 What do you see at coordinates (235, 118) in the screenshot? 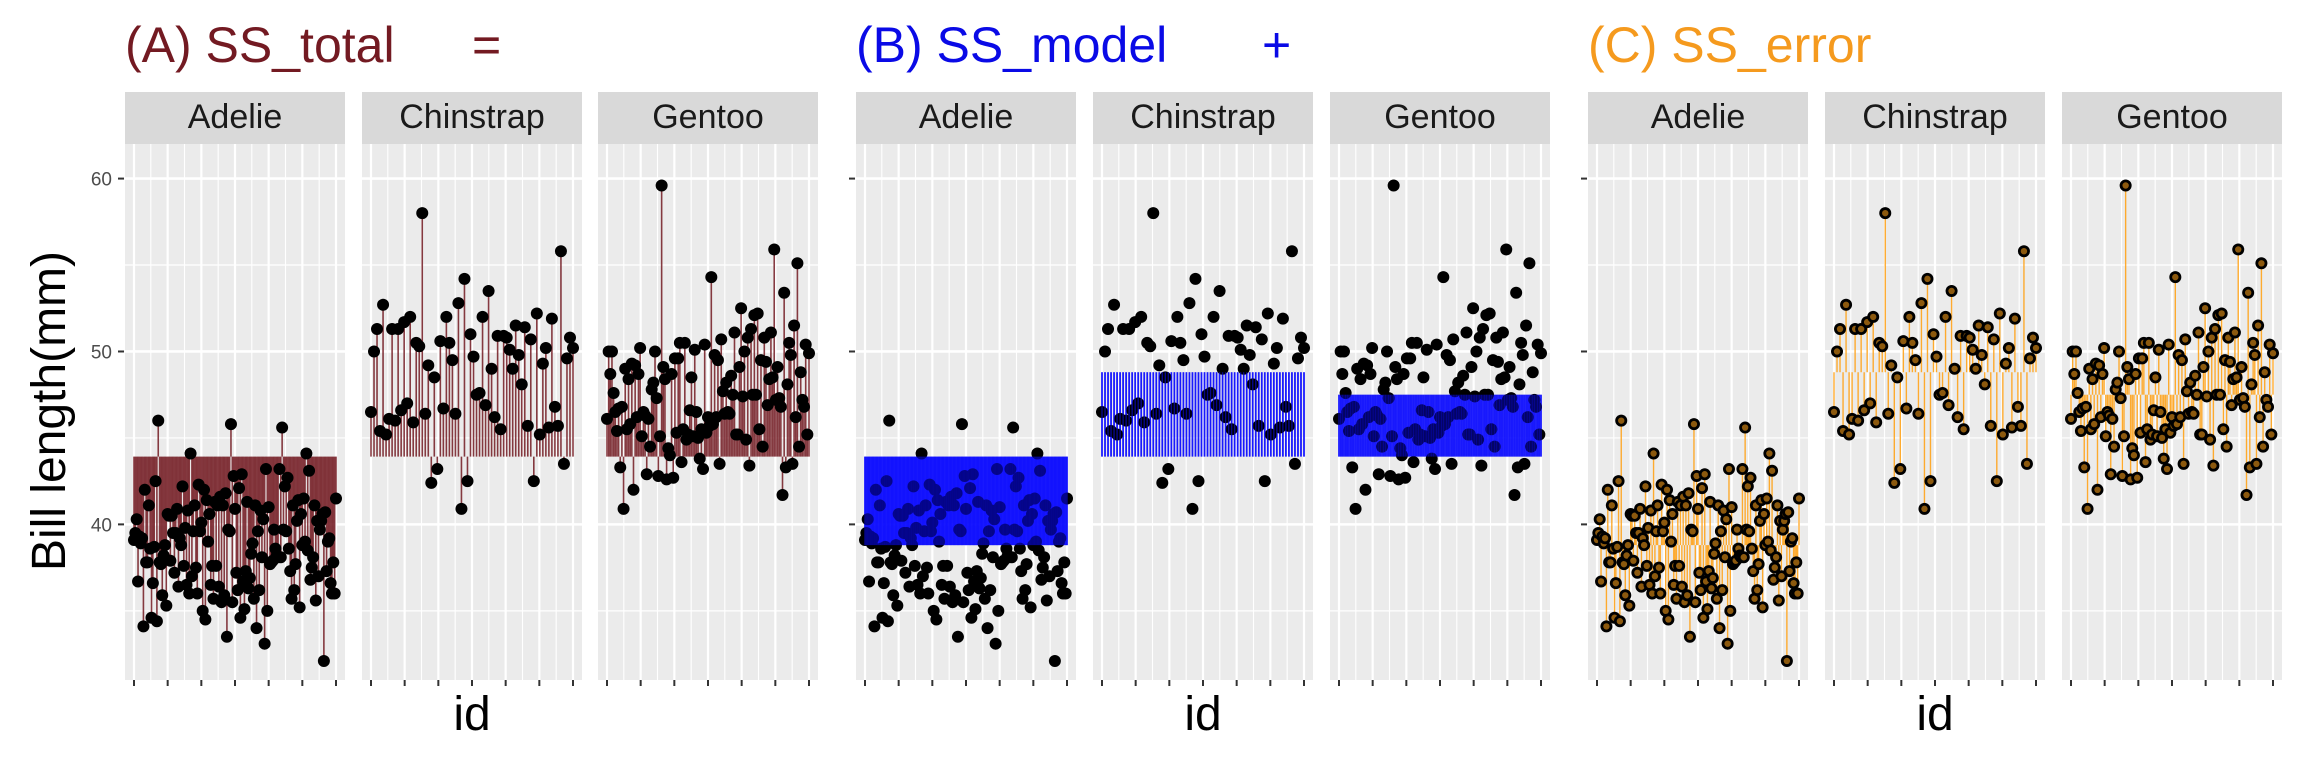
I see `facet-strip-A-Adelie` at bounding box center [235, 118].